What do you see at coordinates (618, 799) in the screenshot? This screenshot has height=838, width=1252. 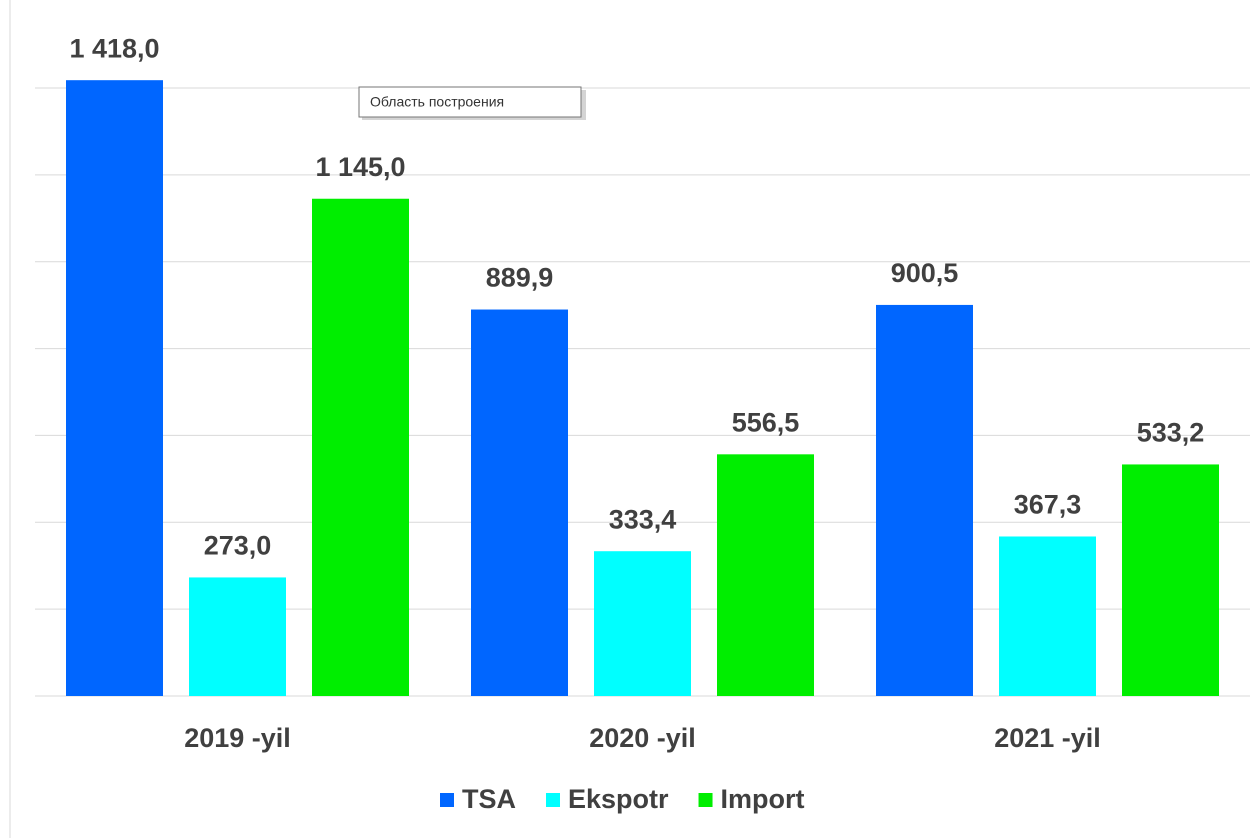 I see `legend-label: Ekspotr` at bounding box center [618, 799].